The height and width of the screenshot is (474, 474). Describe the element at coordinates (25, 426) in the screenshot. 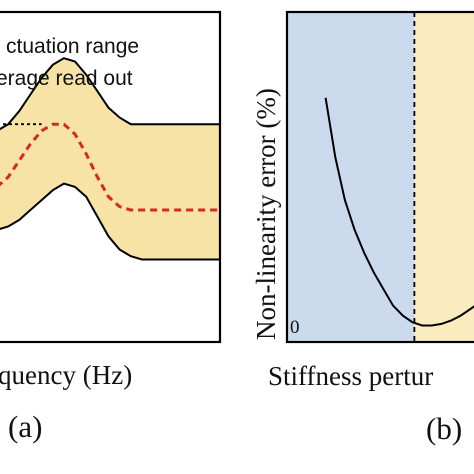

I see `panel-a-tag: (a)` at that location.